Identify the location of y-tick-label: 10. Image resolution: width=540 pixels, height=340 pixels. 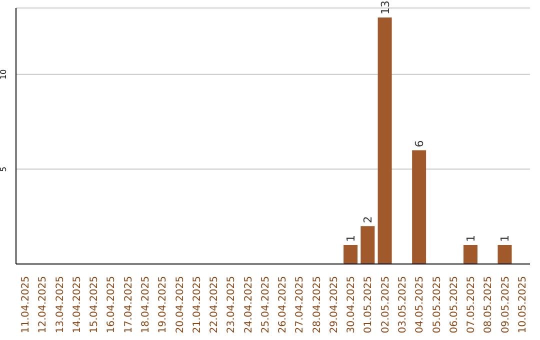
(4, 74).